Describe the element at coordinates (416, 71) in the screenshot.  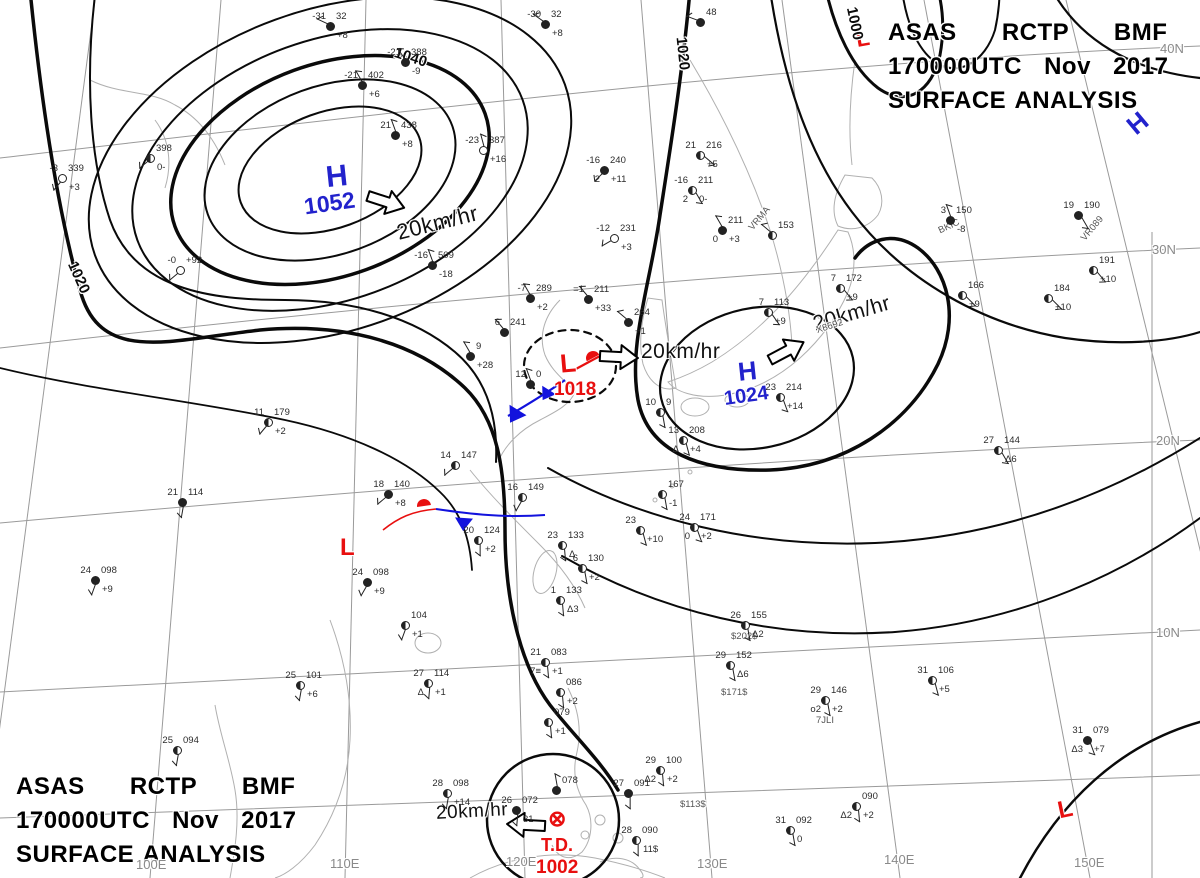
I see `station-value: -9` at that location.